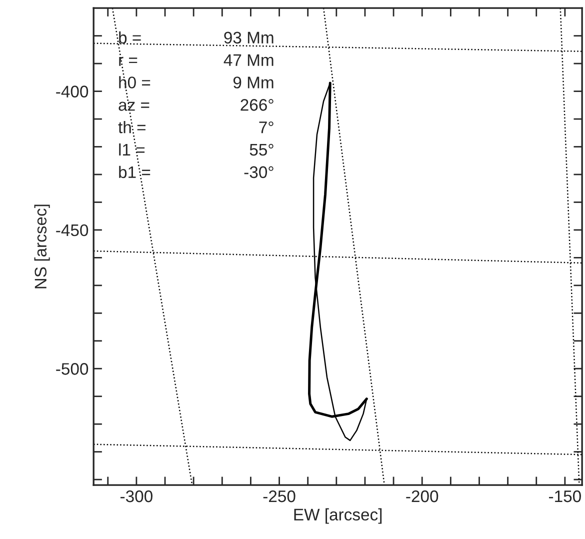 The image size is (585, 539). I want to click on x-tick-label: -200, so click(422, 496).